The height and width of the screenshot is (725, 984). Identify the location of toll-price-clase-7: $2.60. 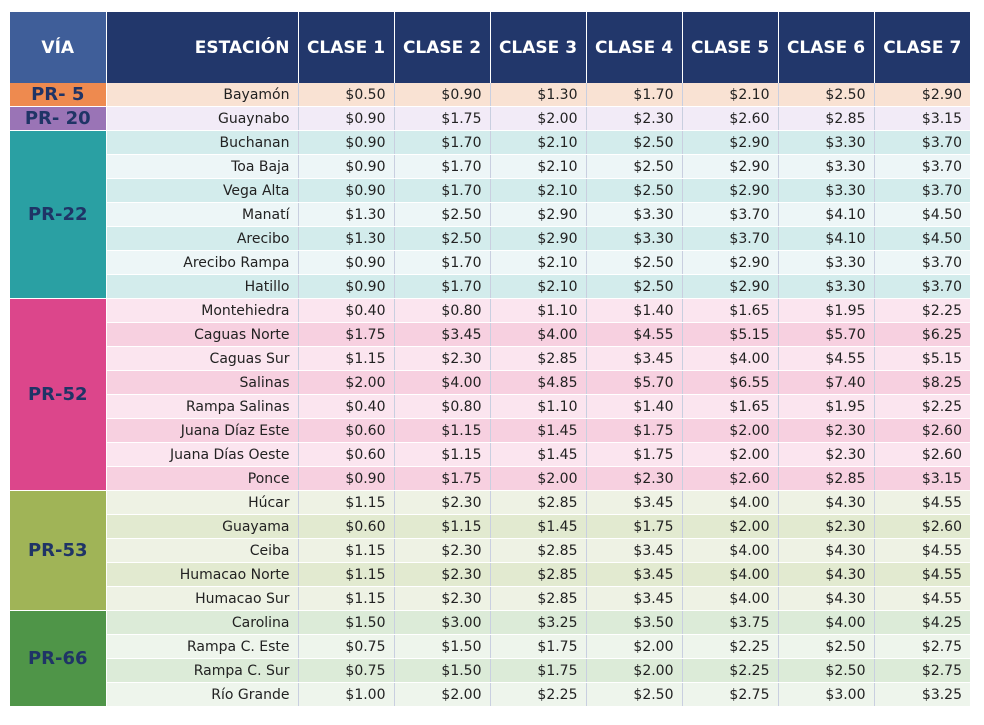
(922, 430).